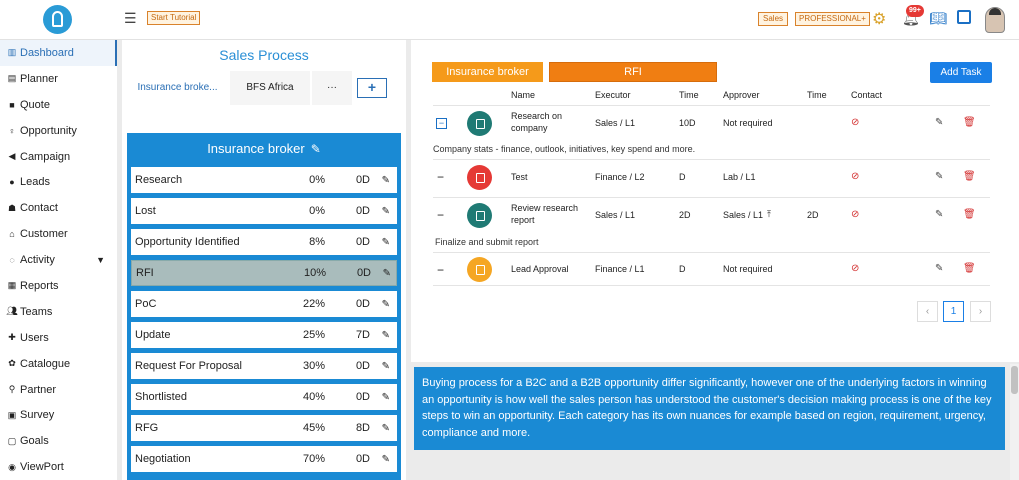 The image size is (1019, 480). Describe the element at coordinates (58, 105) in the screenshot. I see `sidebar-item-quote: ■ Quote` at that location.